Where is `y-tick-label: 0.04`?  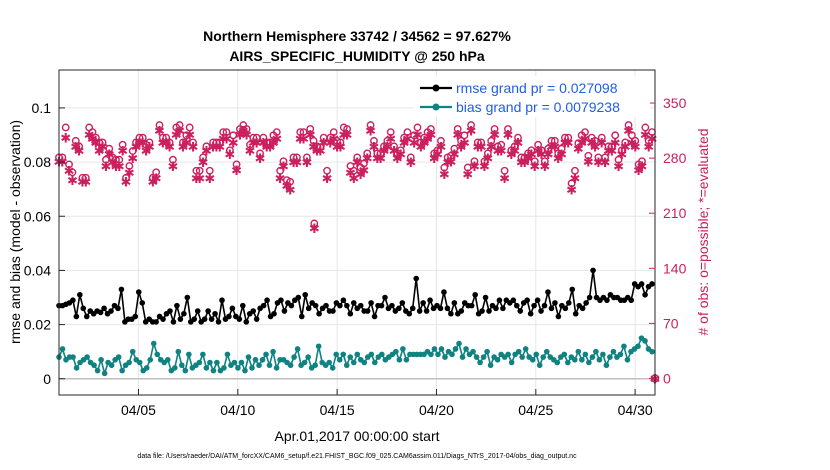
y-tick-label: 0.04 is located at coordinates (37, 270).